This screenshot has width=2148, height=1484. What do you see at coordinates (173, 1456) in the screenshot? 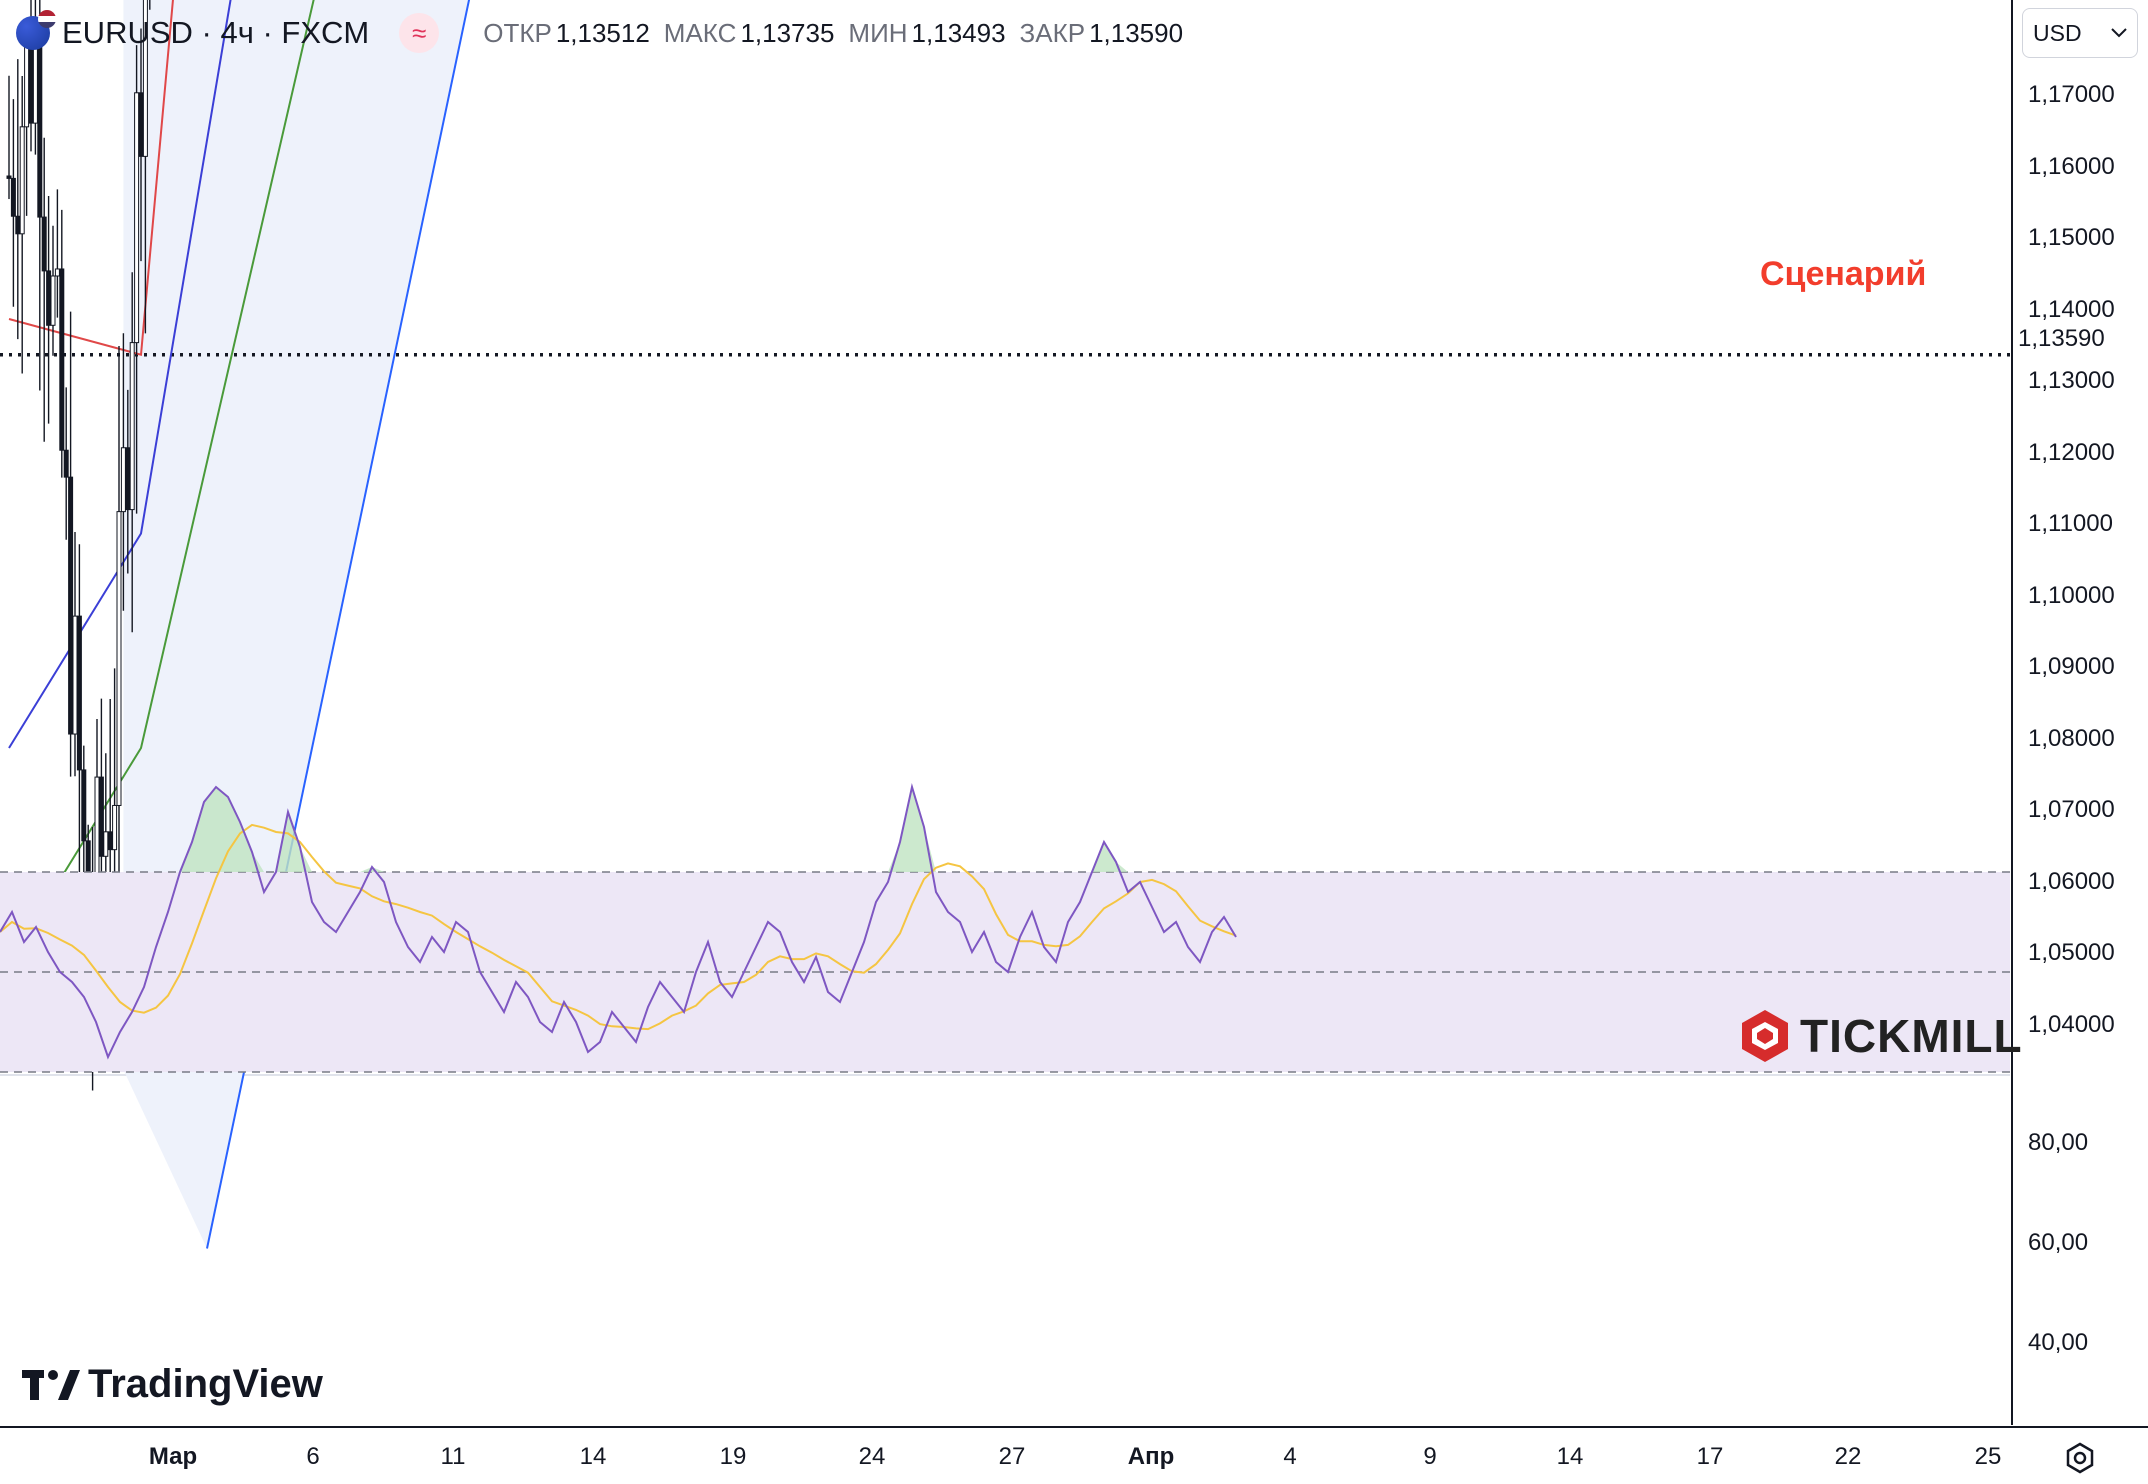
I see `date-tick-label: Мар` at bounding box center [173, 1456].